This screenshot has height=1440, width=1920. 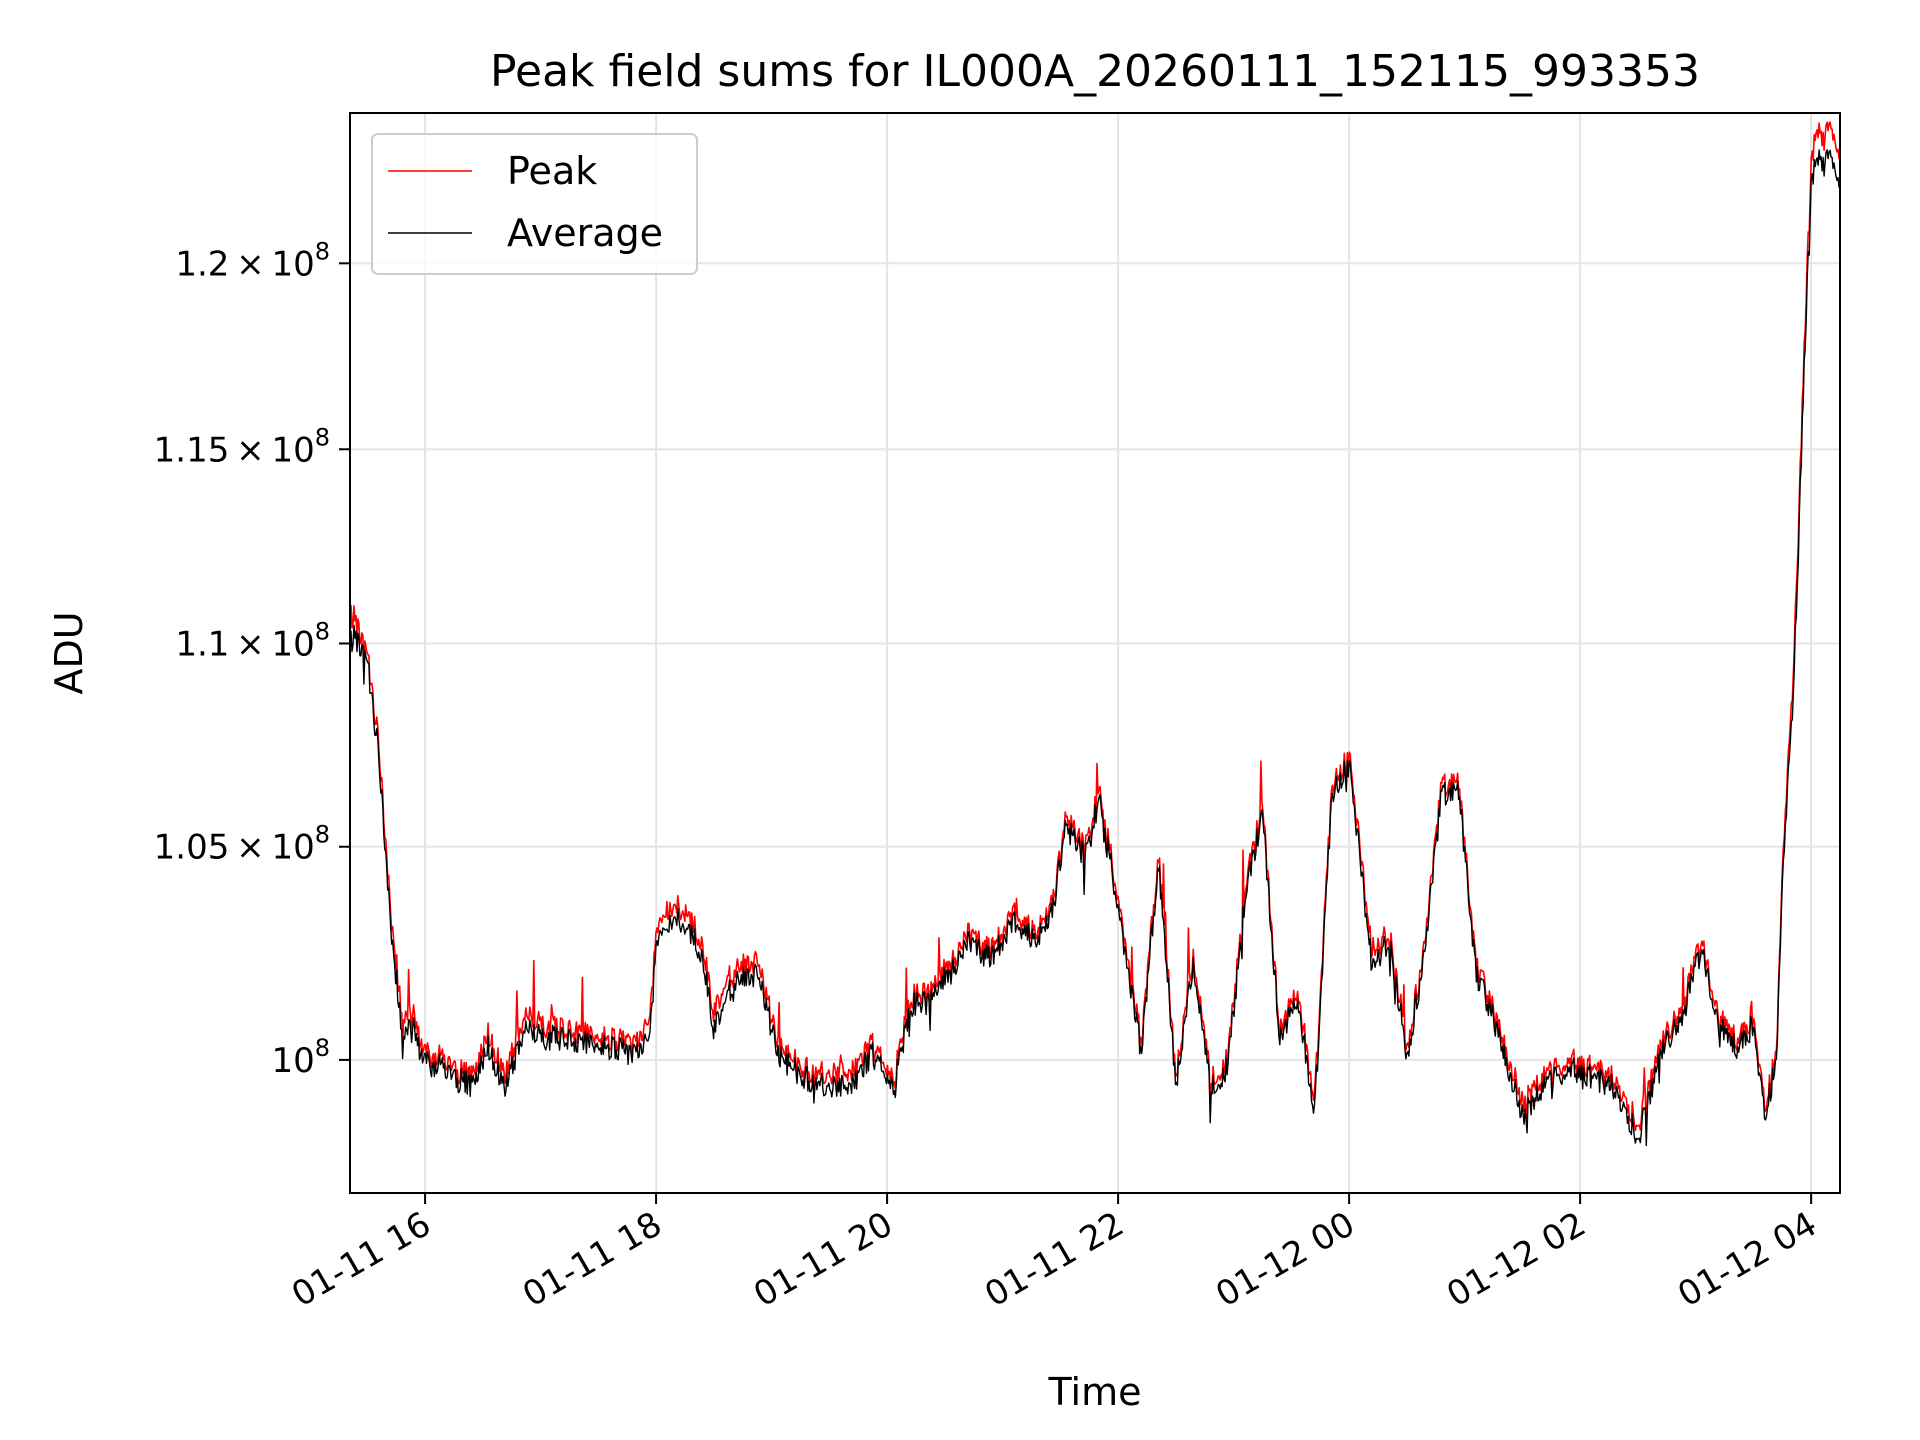 I want to click on legend-box, so click(x=534, y=204).